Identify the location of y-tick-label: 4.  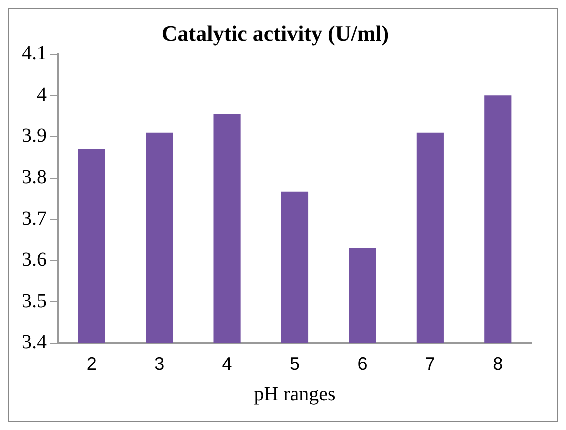
(42, 95).